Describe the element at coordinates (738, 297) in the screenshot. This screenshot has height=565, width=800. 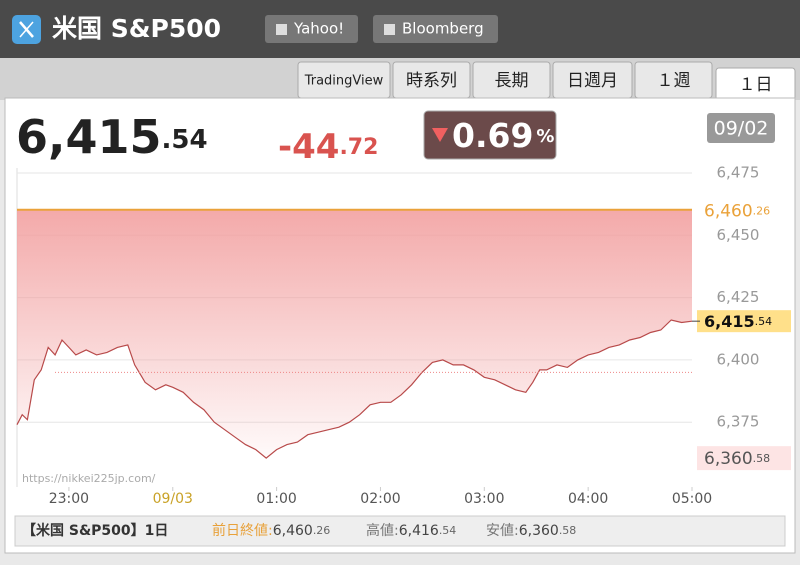
I see `y-tick-label: 6,425` at that location.